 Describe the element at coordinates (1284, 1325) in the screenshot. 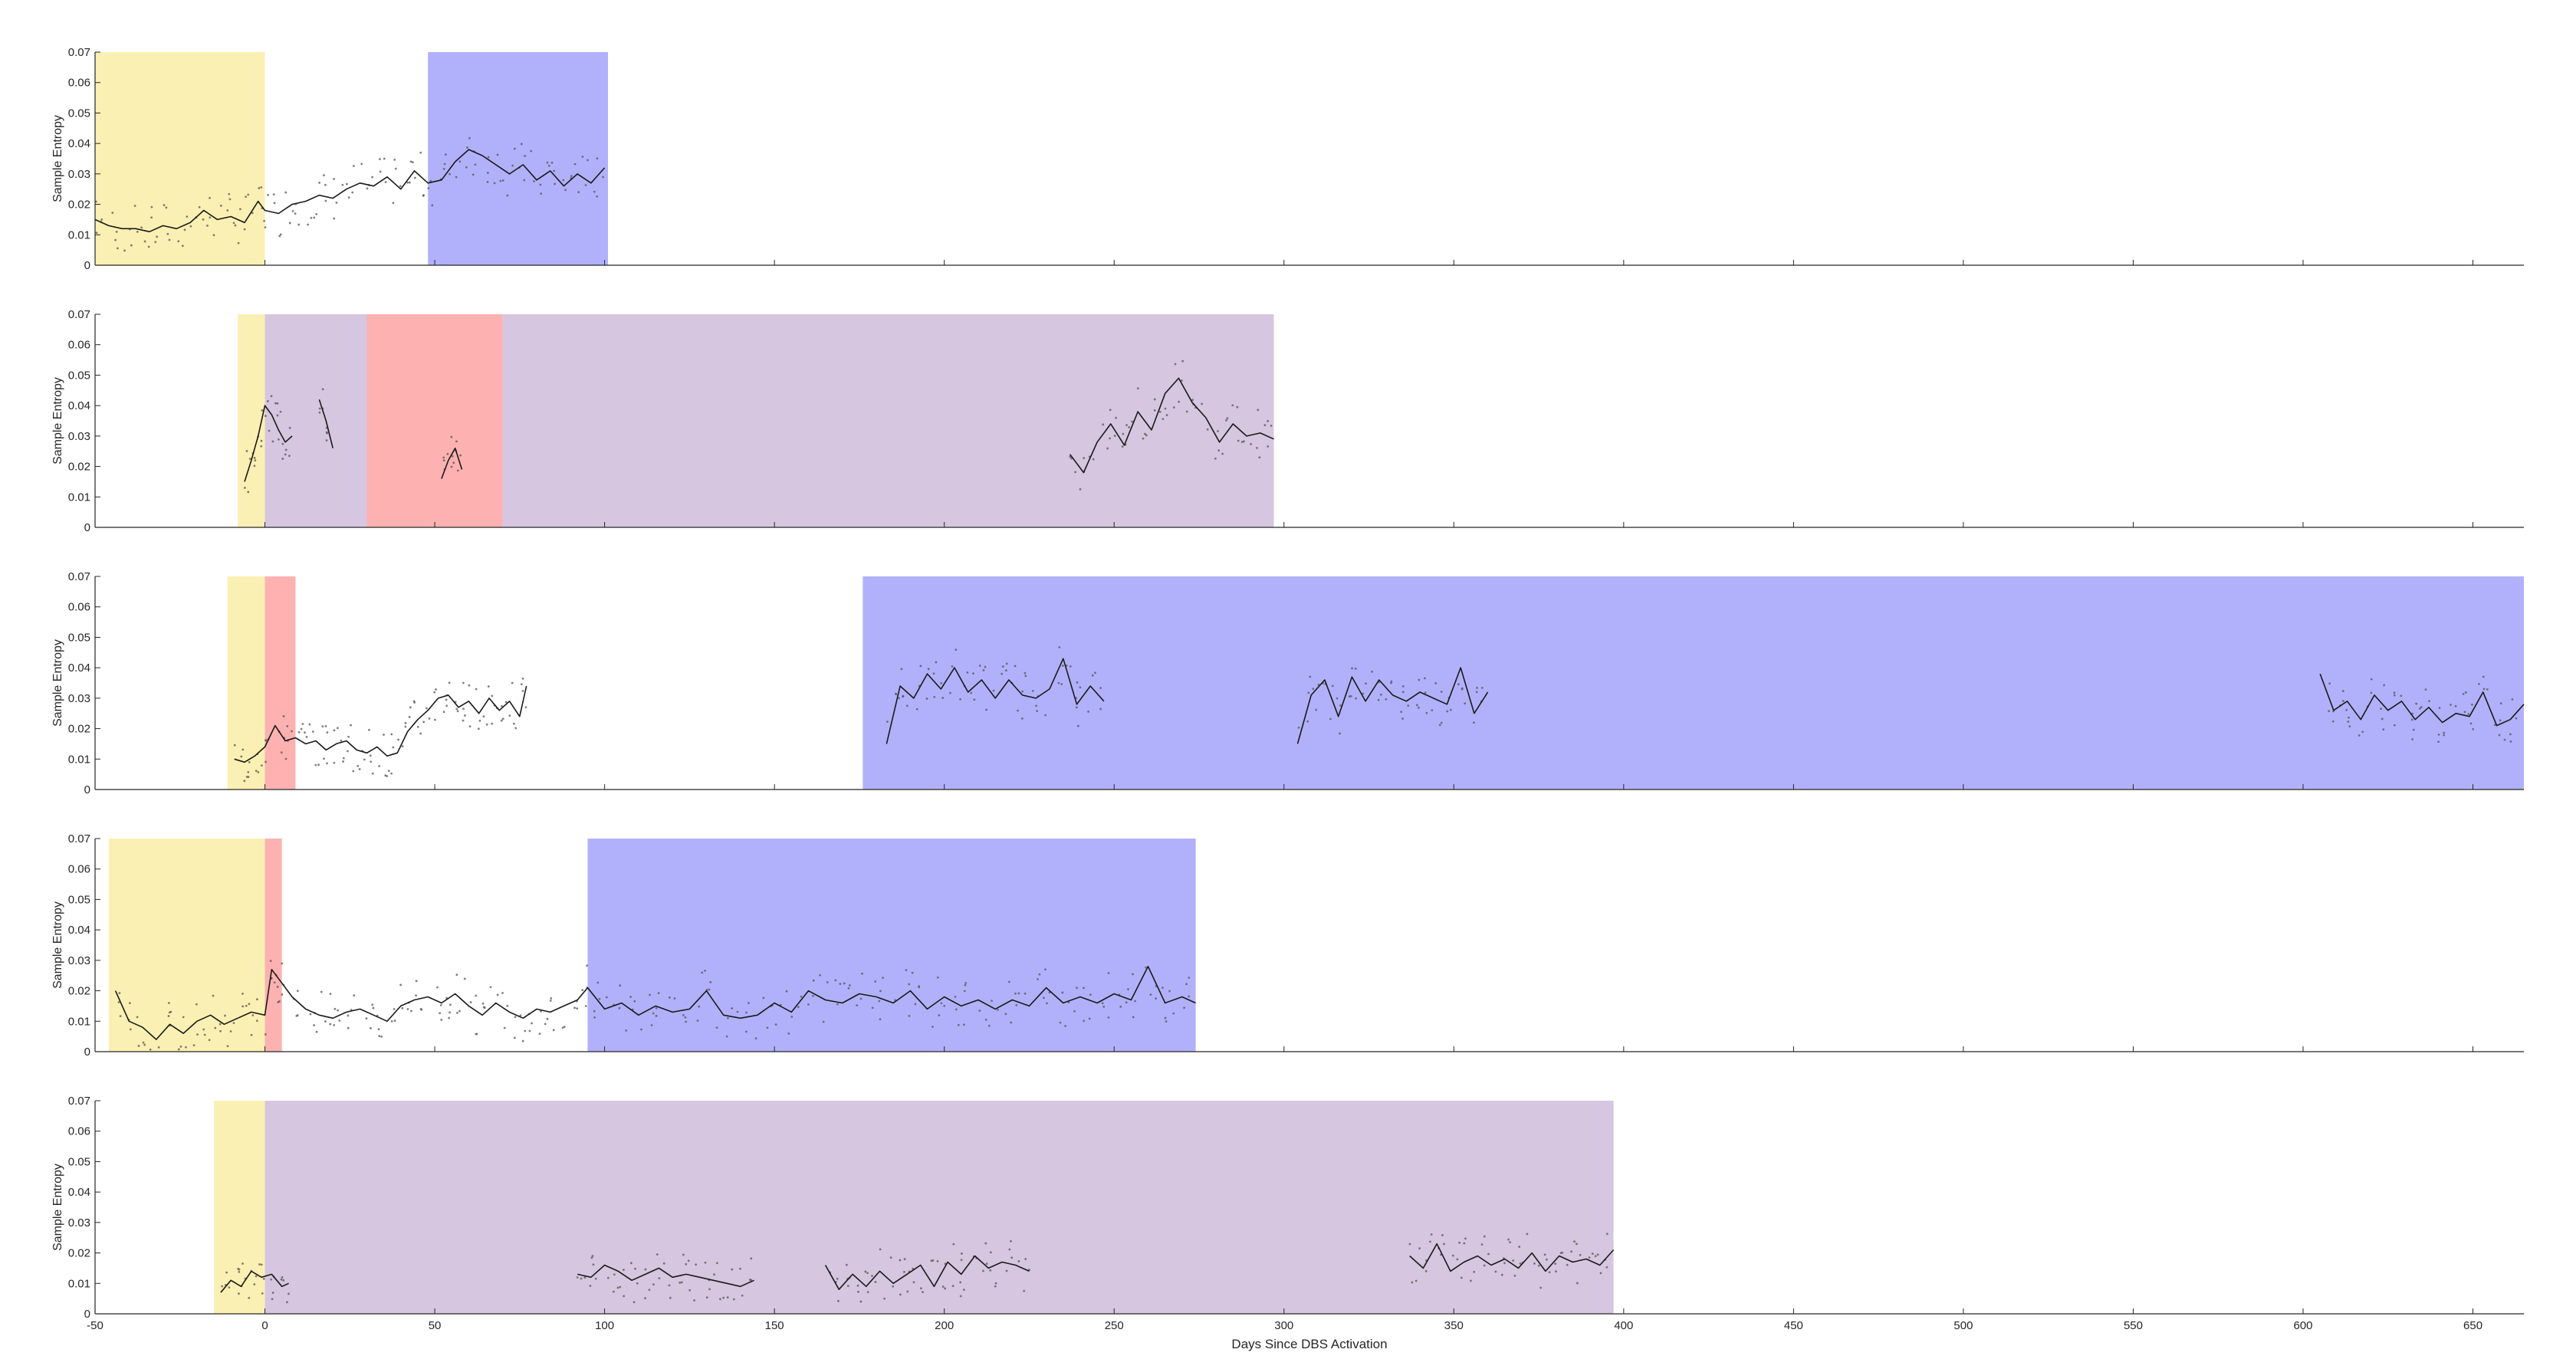

I see `x-tick-label: 300` at that location.